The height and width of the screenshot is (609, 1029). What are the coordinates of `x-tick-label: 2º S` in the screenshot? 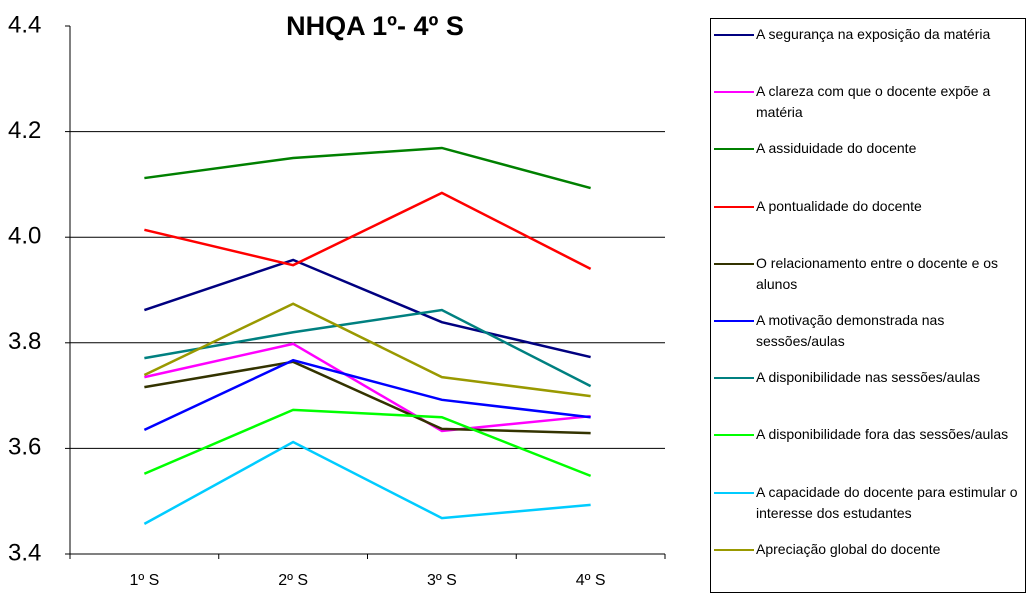 It's located at (293, 580).